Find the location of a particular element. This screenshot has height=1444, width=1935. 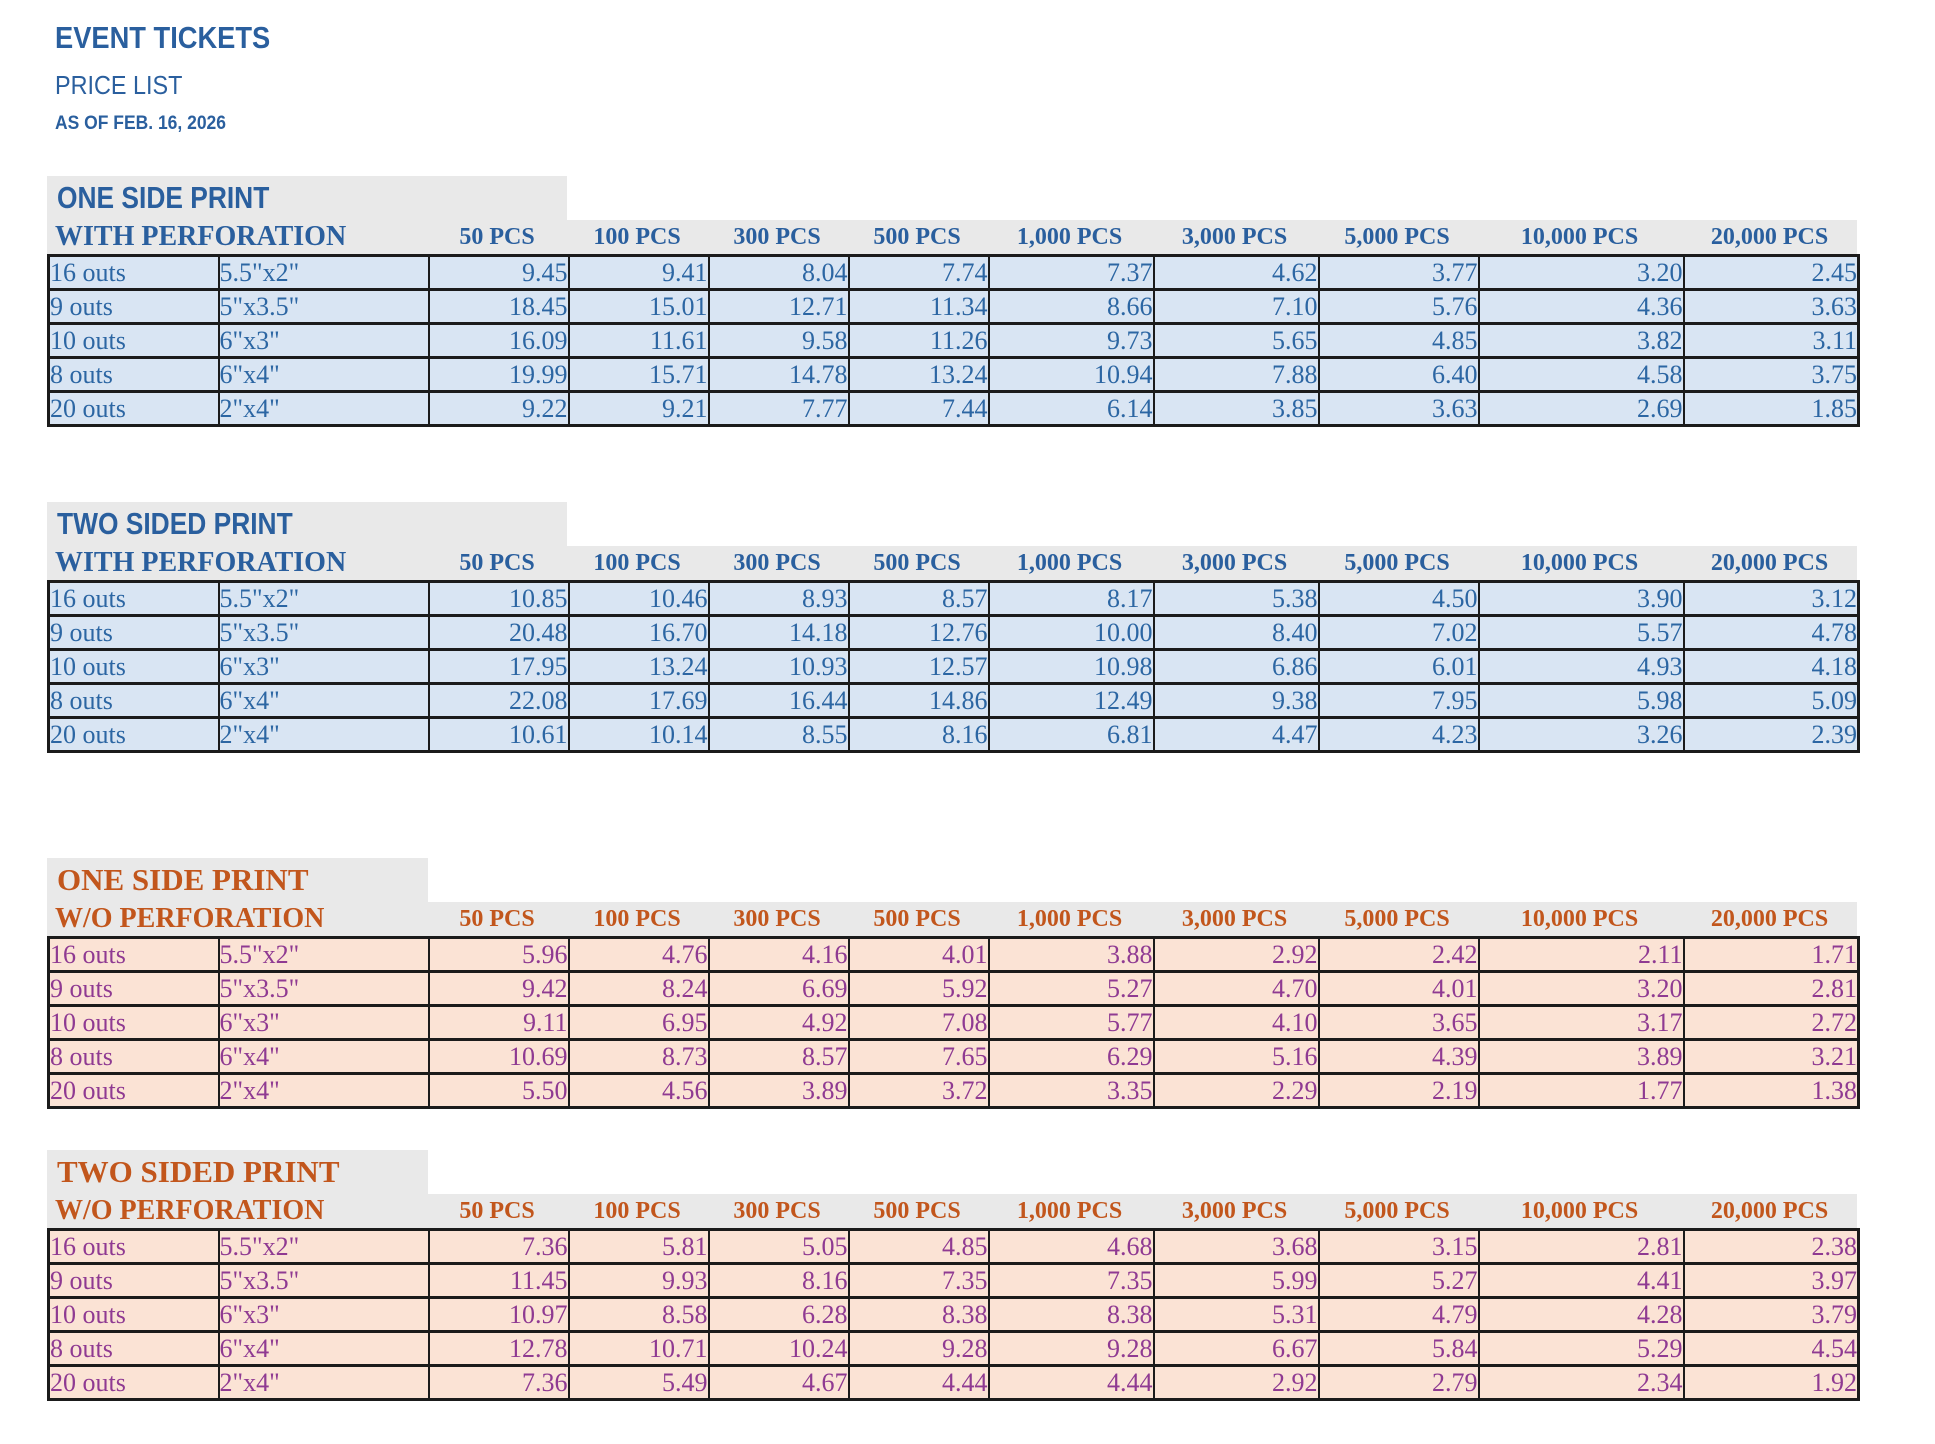

price-cell: 9.58 is located at coordinates (778, 340).